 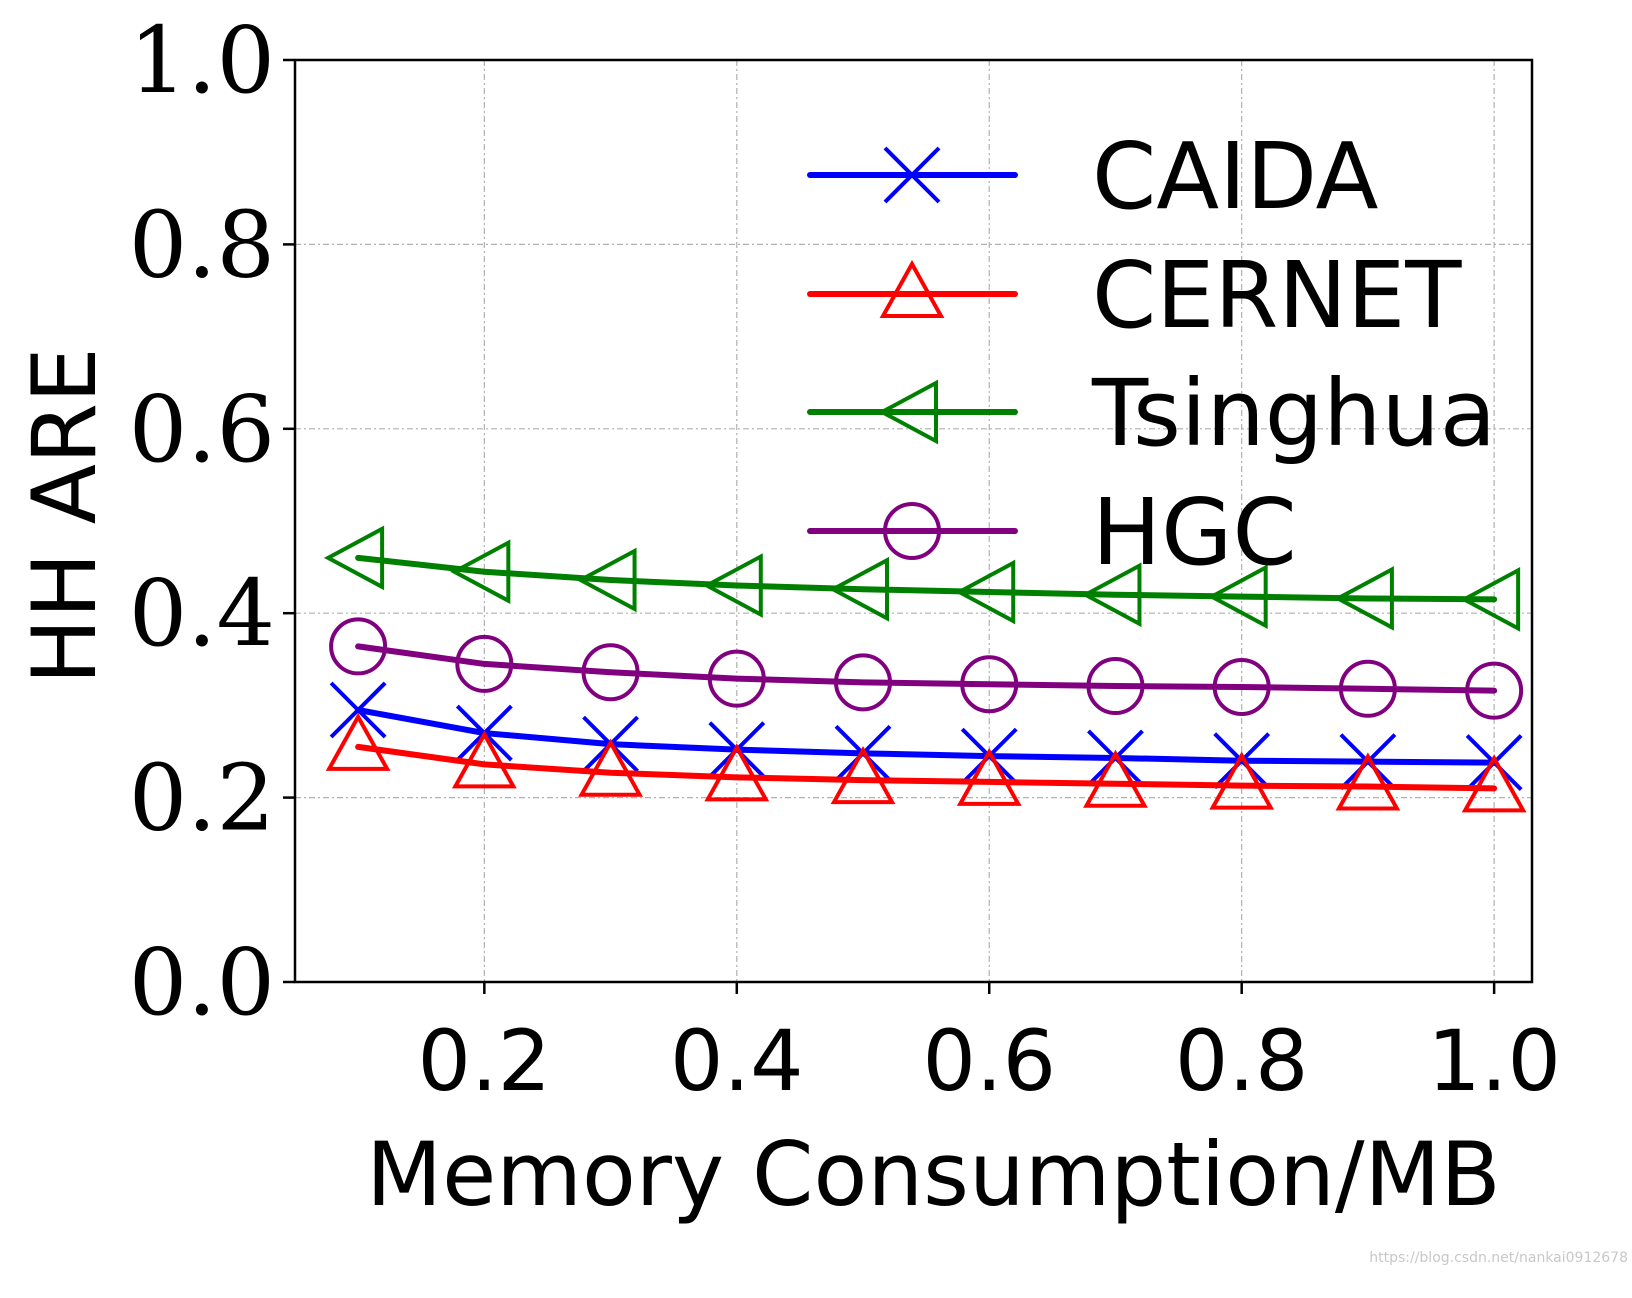 I want to click on legend-item-tsinghua: Tsinghua, so click(x=1151, y=413).